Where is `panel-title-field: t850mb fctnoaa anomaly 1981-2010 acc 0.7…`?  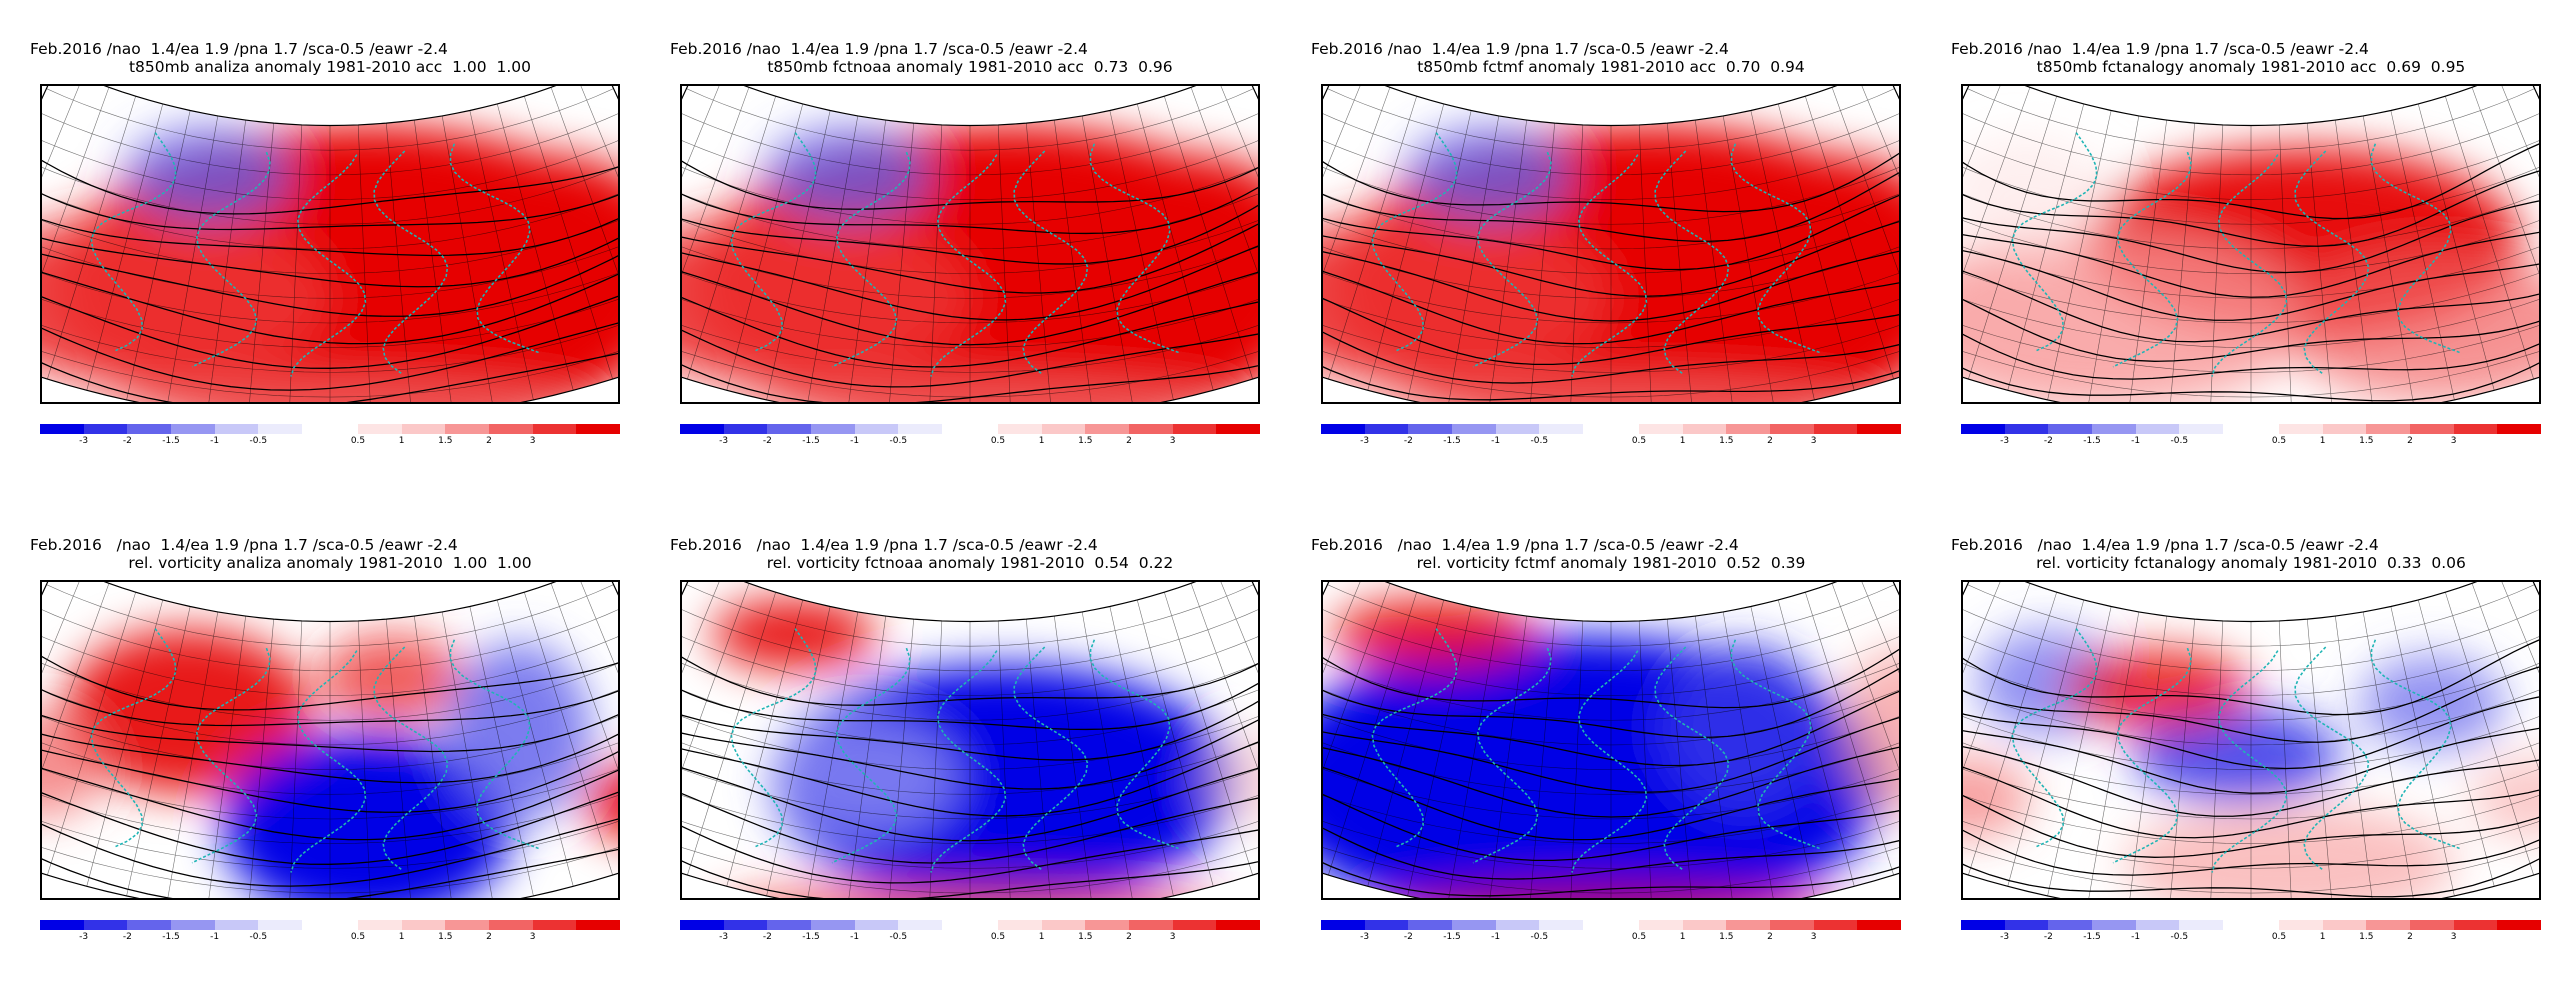 panel-title-field: t850mb fctnoaa anomaly 1981-2010 acc 0.7… is located at coordinates (970, 67).